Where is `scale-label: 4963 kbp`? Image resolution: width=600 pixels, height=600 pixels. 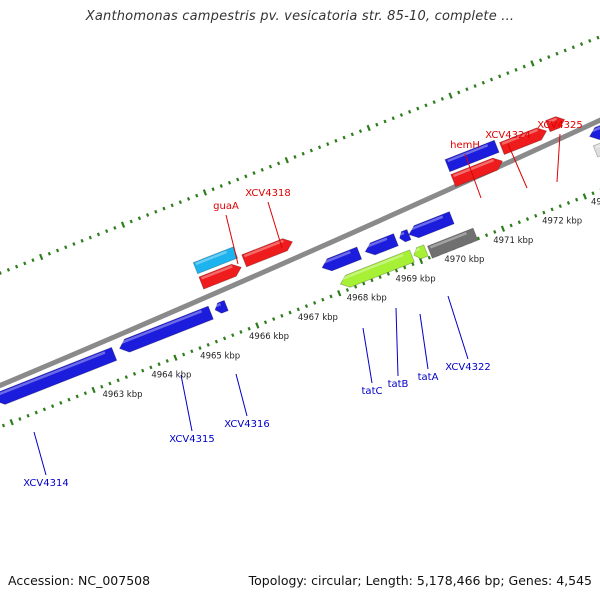 scale-label: 4963 kbp is located at coordinates (122, 395).